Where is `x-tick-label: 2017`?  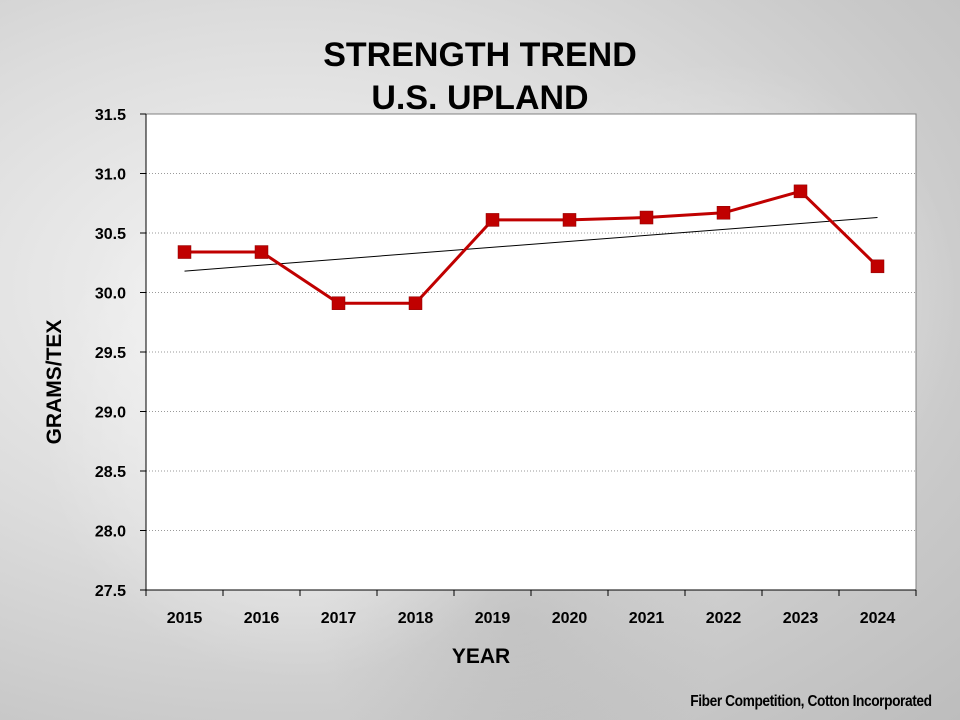
x-tick-label: 2017 is located at coordinates (339, 618).